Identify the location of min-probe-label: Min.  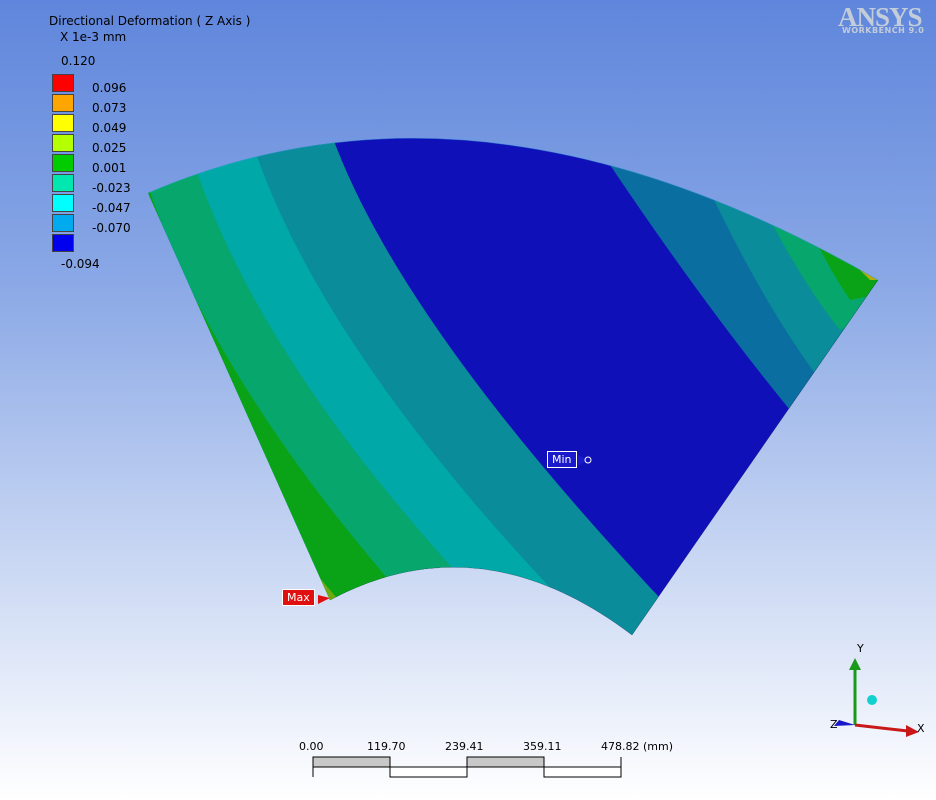
(562, 459).